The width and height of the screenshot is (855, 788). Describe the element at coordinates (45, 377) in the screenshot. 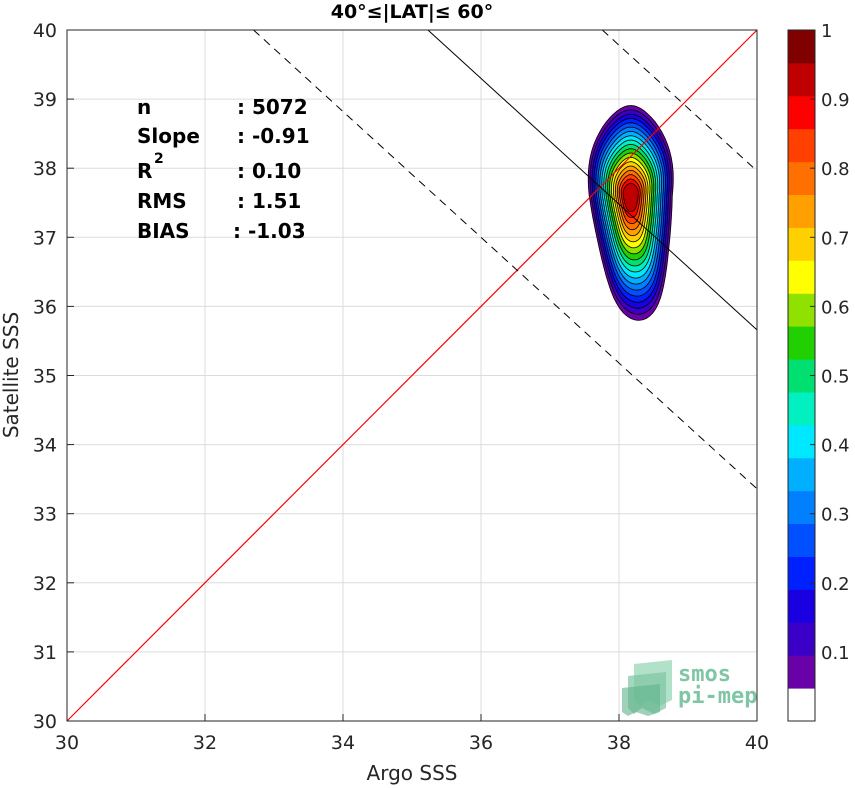

I see `y-tick-label: 35` at that location.